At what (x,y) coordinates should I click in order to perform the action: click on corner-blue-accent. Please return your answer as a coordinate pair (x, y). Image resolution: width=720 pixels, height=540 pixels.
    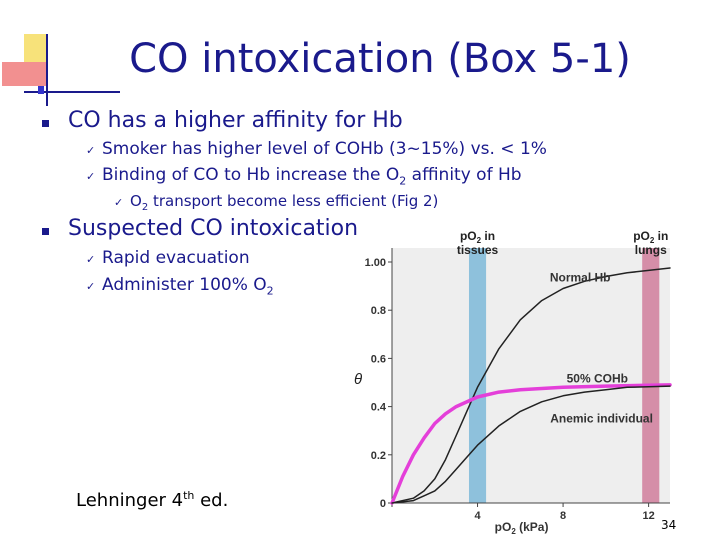
    Looking at the image, I should click on (41, 90).